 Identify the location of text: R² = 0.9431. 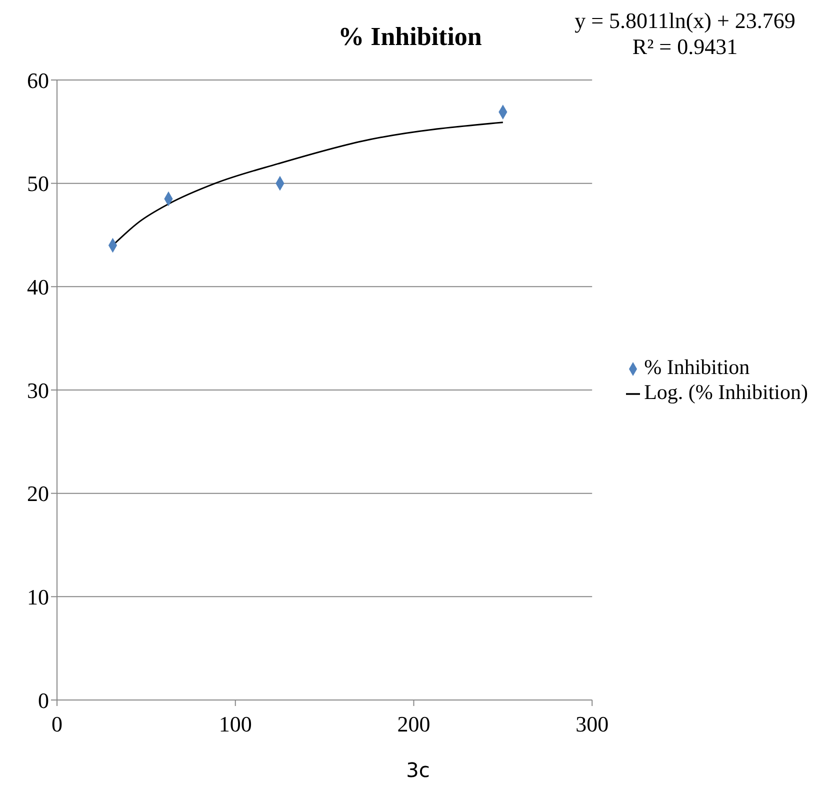
(685, 47).